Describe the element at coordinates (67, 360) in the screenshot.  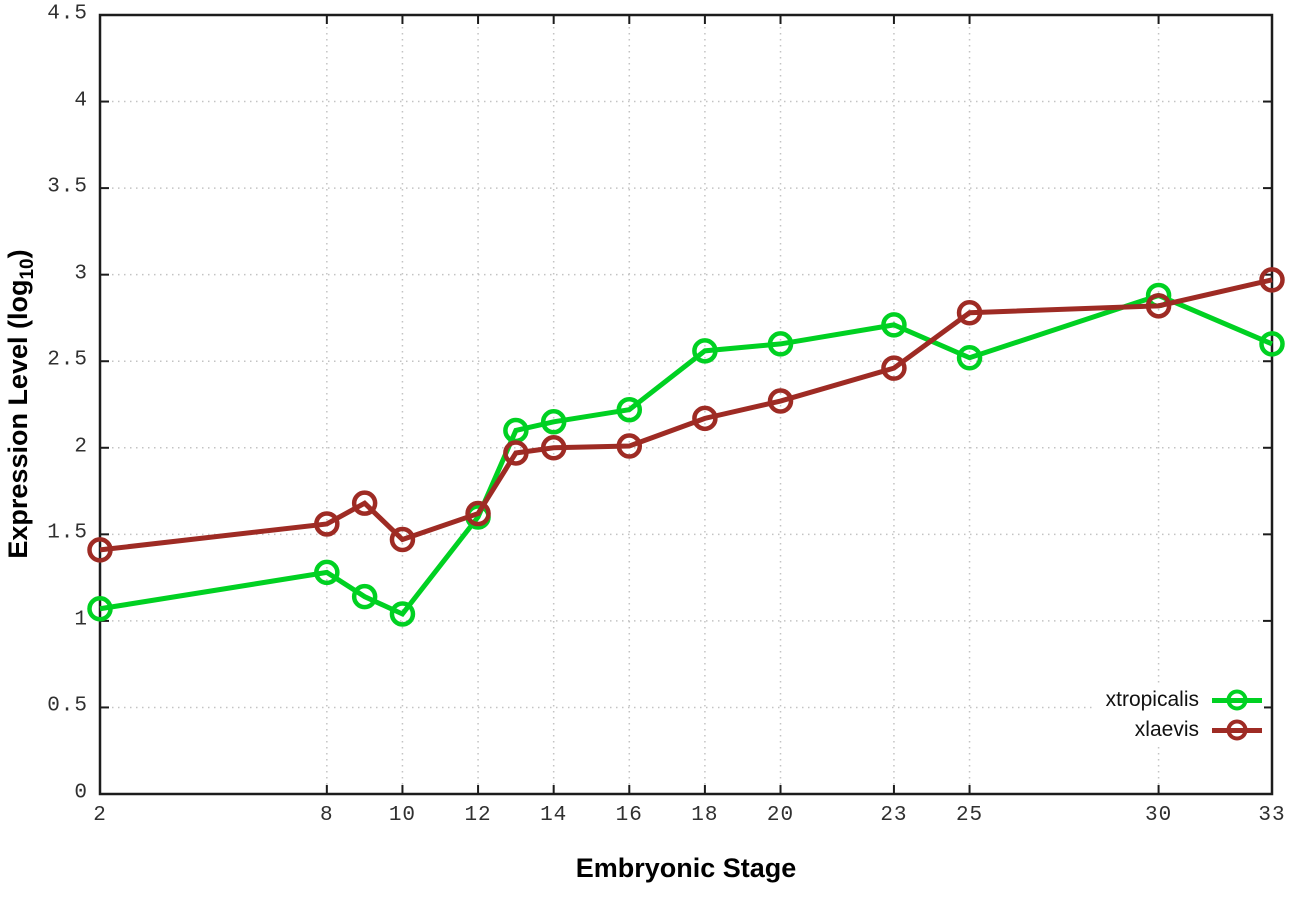
I see `y-tick-label: 2.5` at that location.